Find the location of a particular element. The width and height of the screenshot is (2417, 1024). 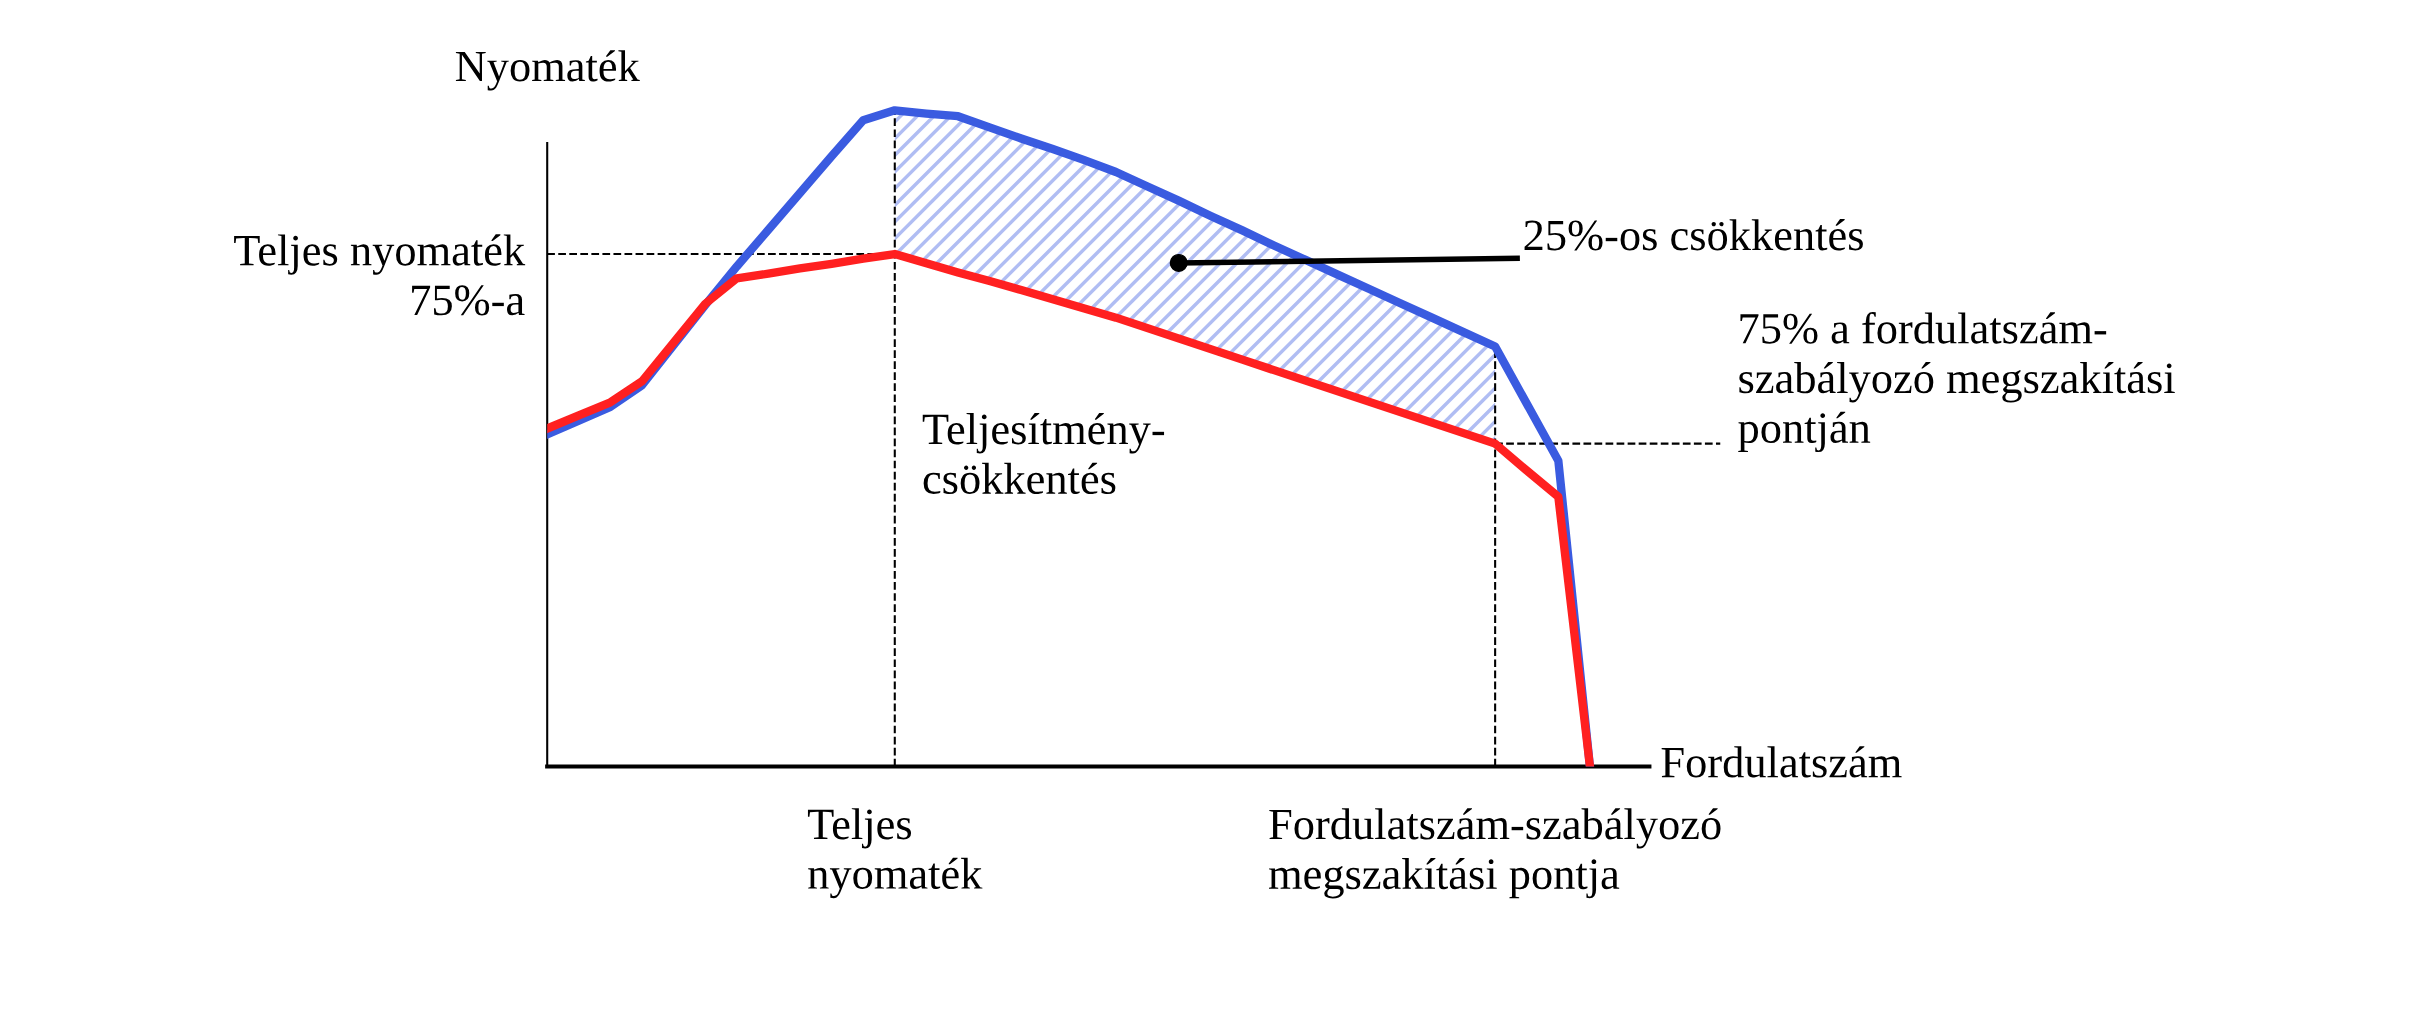

ref-line-label: 75% a fordulatszám- szabályozó megszakítási pontján is located at coordinates (1956, 382).